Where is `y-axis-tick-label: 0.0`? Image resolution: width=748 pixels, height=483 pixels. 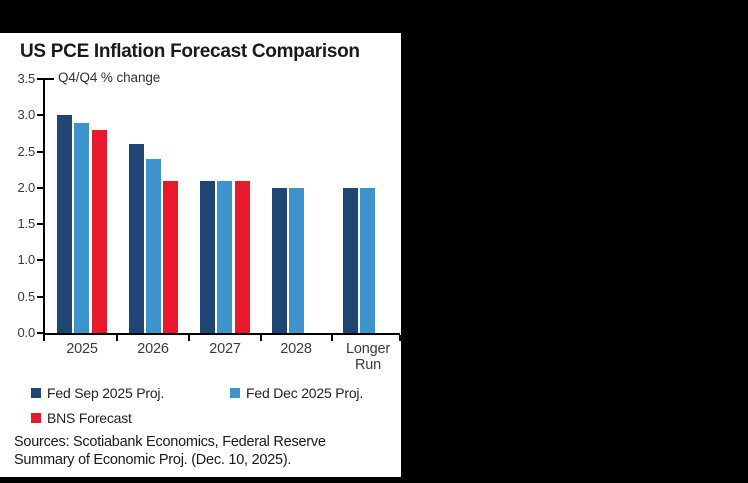
y-axis-tick-label: 0.0 is located at coordinates (26, 332).